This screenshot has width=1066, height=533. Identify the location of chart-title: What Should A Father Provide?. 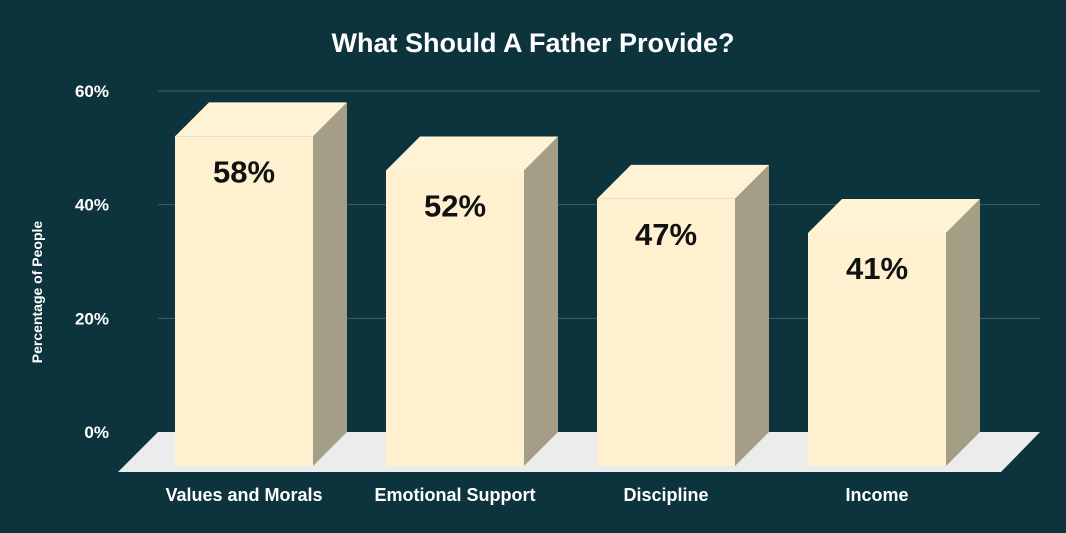
(533, 43).